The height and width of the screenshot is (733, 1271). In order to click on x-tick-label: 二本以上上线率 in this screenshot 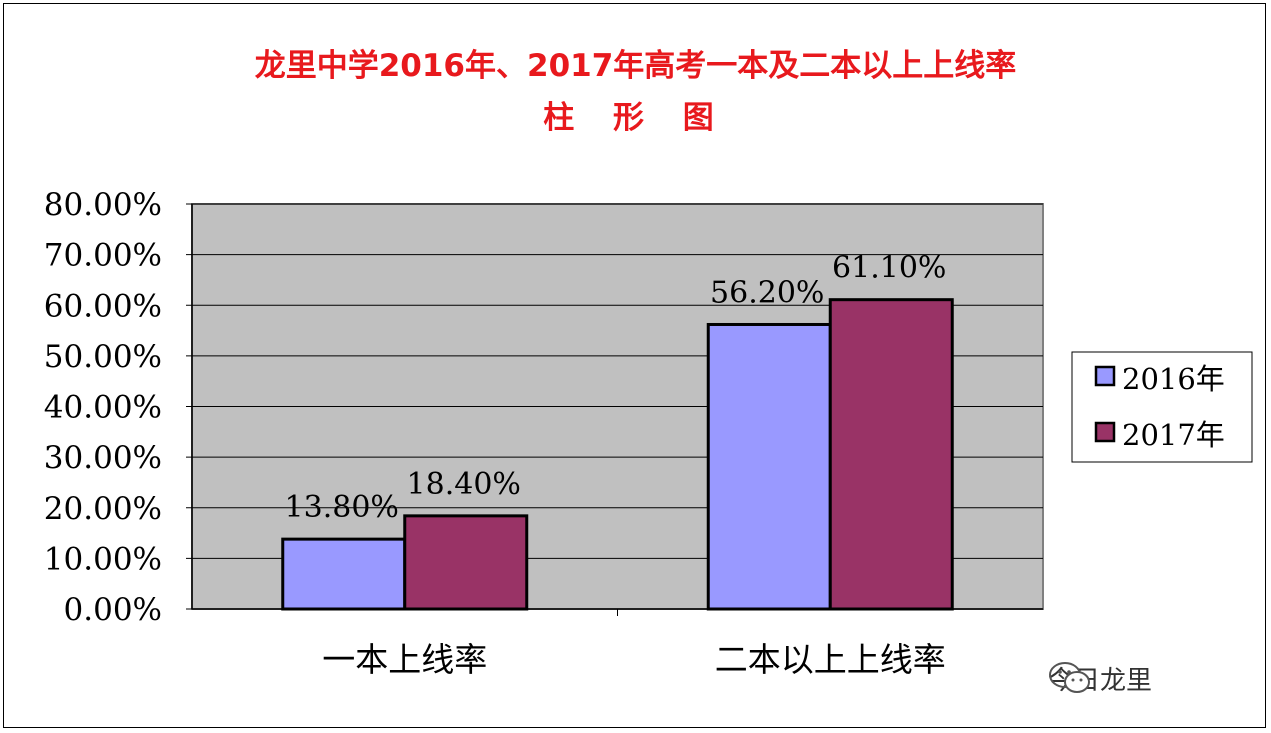, I will do `click(830, 659)`.